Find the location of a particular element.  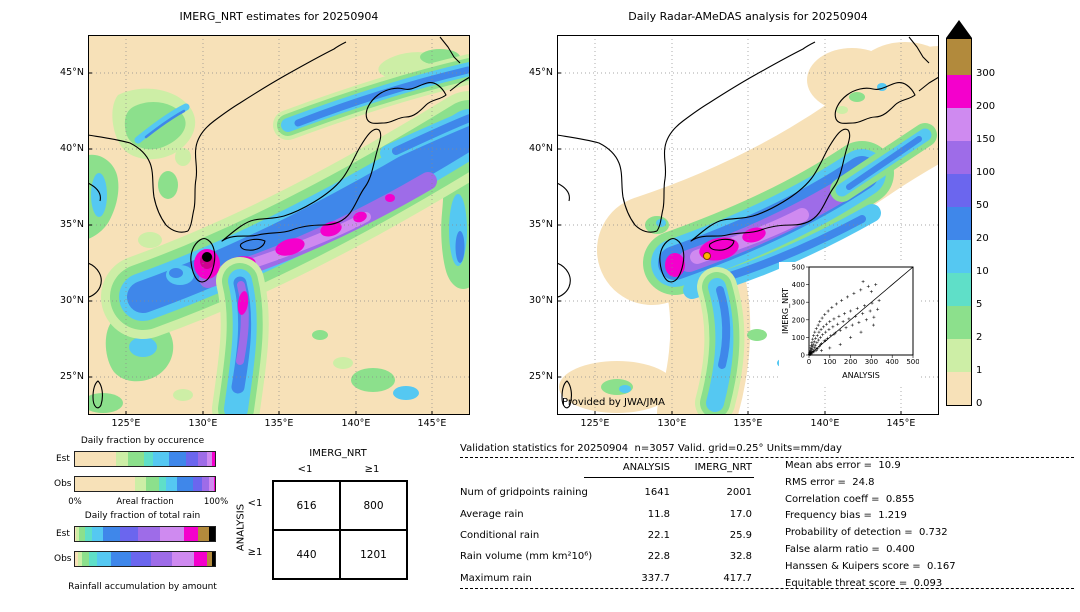

stats-header-underline is located at coordinates (669, 477).